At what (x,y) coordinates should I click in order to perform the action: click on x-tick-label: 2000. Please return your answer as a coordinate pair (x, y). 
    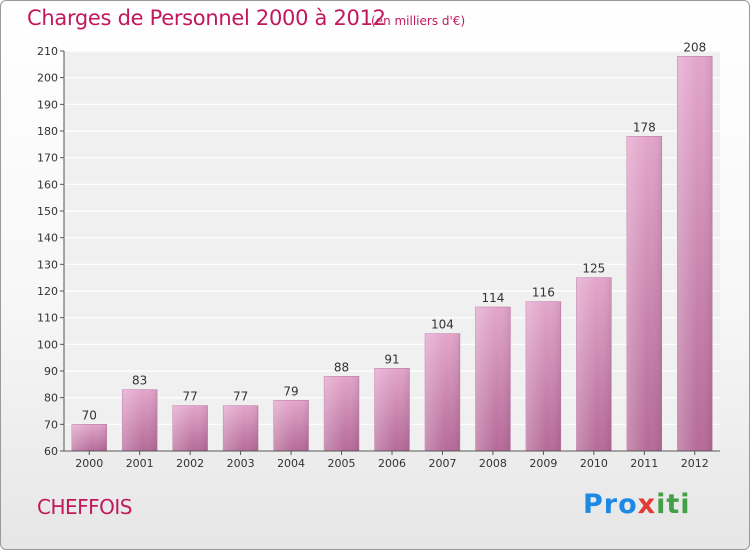
    Looking at the image, I should click on (89, 463).